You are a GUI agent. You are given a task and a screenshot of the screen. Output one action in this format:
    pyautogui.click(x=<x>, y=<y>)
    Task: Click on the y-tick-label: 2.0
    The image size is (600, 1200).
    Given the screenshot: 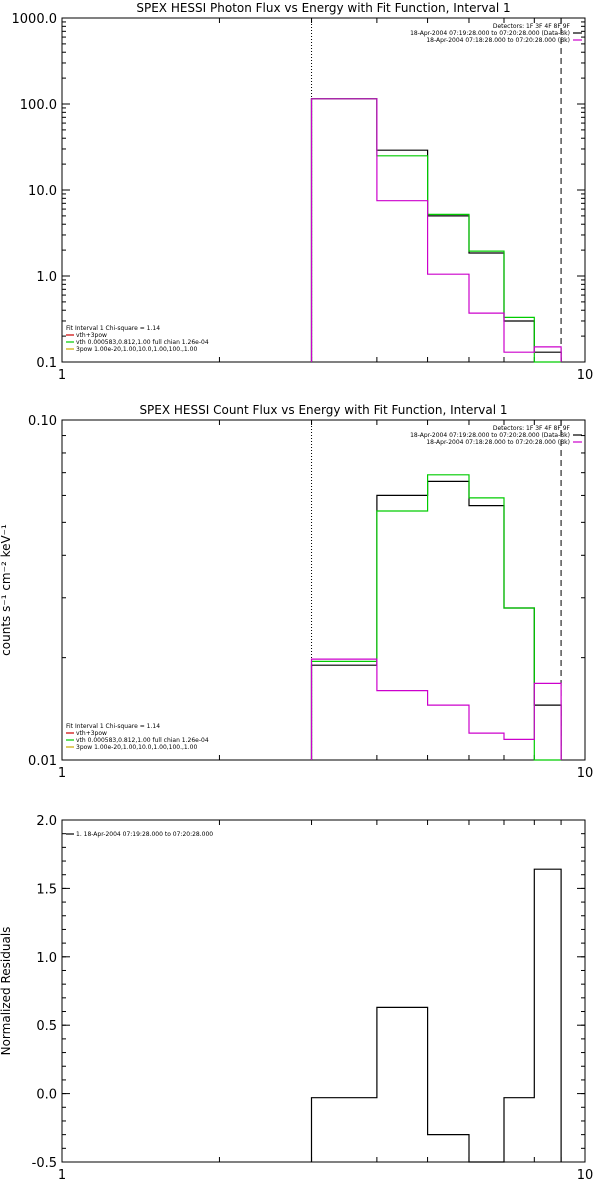 What is the action you would take?
    pyautogui.click(x=46, y=821)
    